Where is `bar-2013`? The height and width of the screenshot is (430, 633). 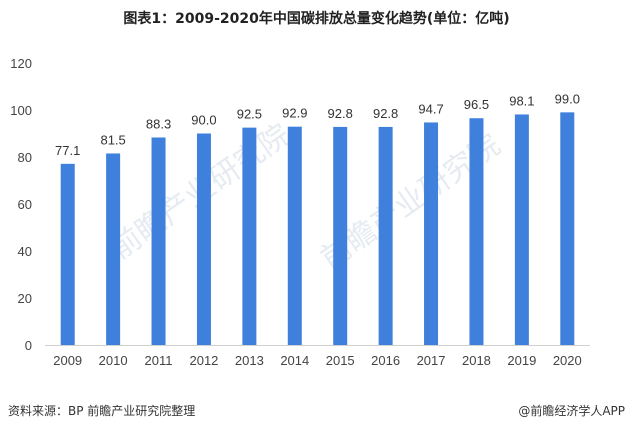
bar-2013 is located at coordinates (249, 236).